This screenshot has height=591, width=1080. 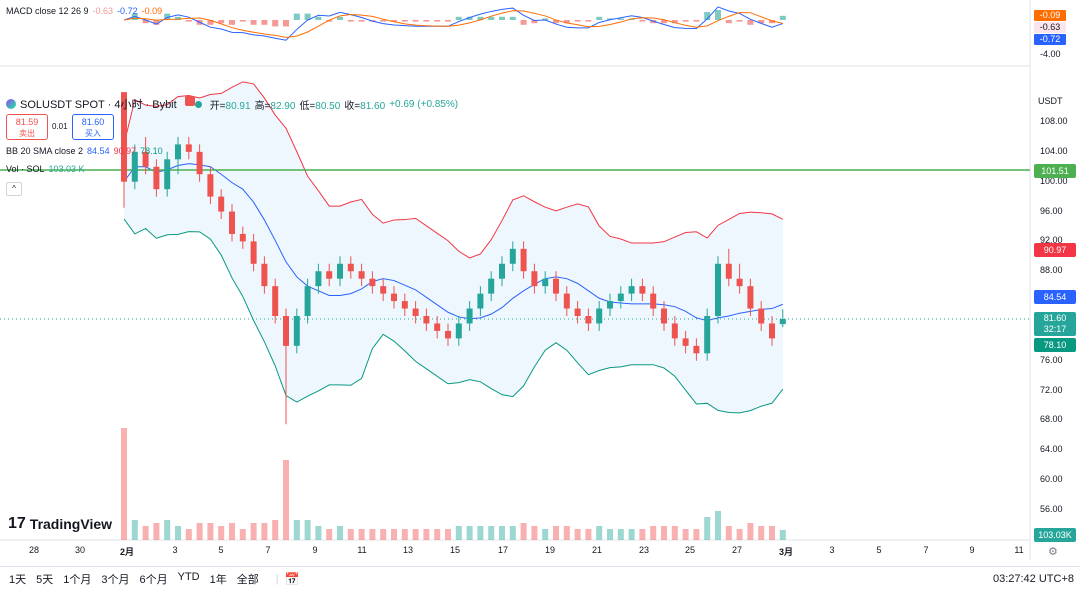 What do you see at coordinates (643, 550) in the screenshot?
I see `time-tick-label: 23` at bounding box center [643, 550].